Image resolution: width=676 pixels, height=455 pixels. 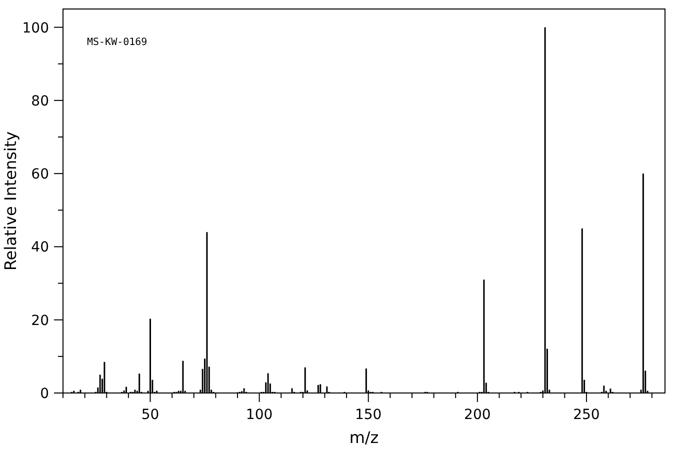 I want to click on y-tick-label: 20, so click(x=40, y=320).